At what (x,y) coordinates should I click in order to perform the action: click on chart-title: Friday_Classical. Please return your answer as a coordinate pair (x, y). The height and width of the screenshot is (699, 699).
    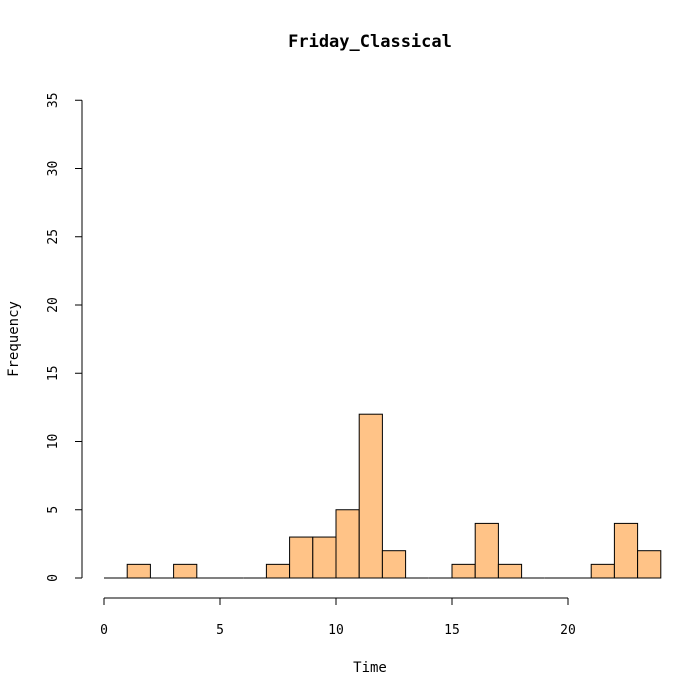
    Looking at the image, I should click on (370, 42).